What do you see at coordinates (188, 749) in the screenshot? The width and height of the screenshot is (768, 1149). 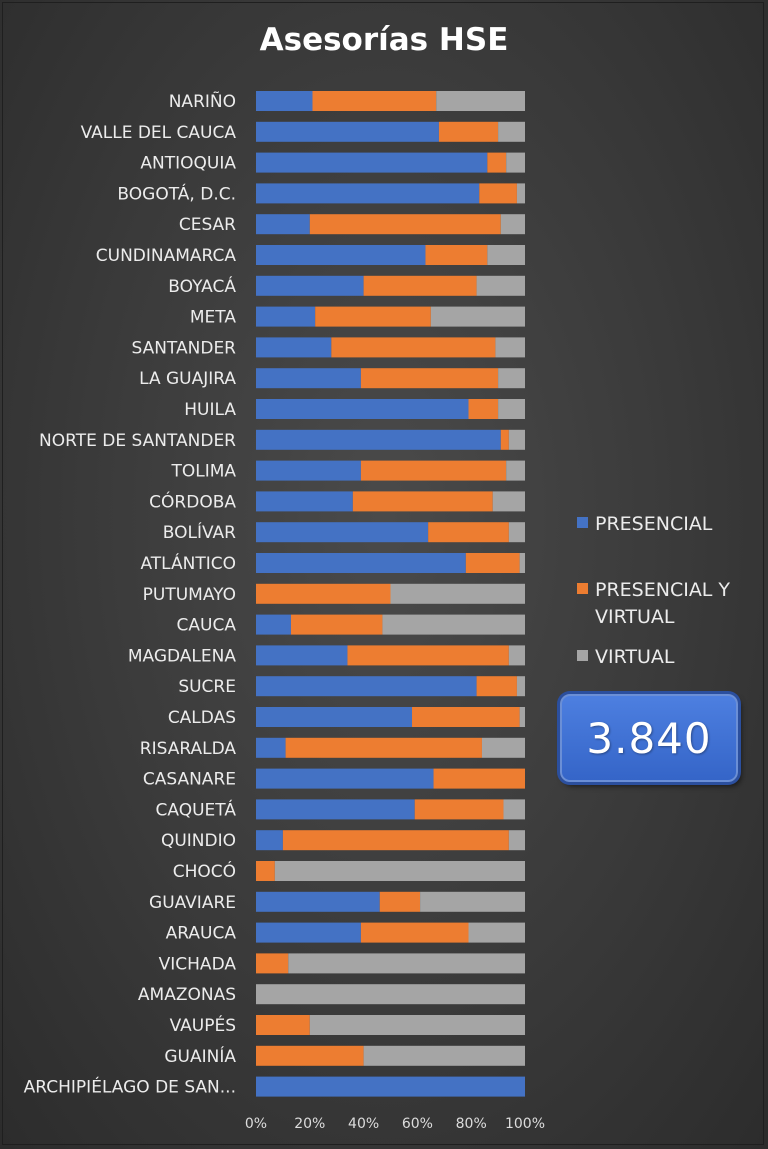 I see `category-label: RISARALDA` at bounding box center [188, 749].